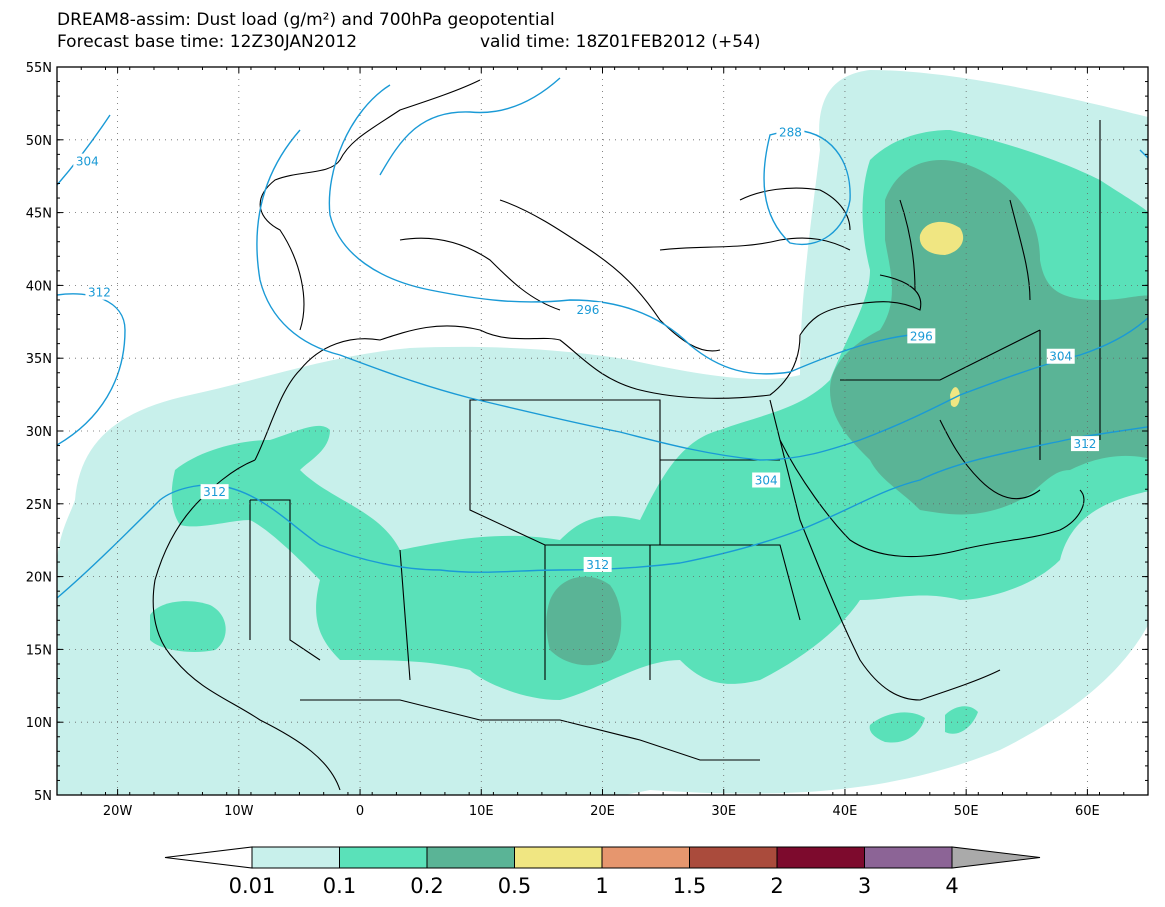 The image size is (1165, 907). Describe the element at coordinates (514, 886) in the screenshot. I see `colorbar-label: 0.5` at that location.